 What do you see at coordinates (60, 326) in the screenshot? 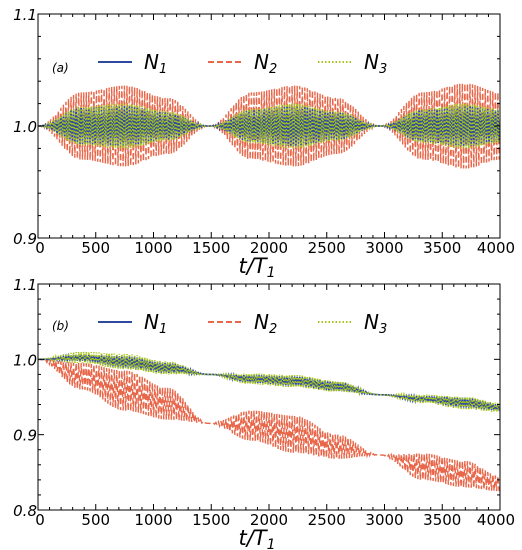
I see `panel-label: (b)` at bounding box center [60, 326].